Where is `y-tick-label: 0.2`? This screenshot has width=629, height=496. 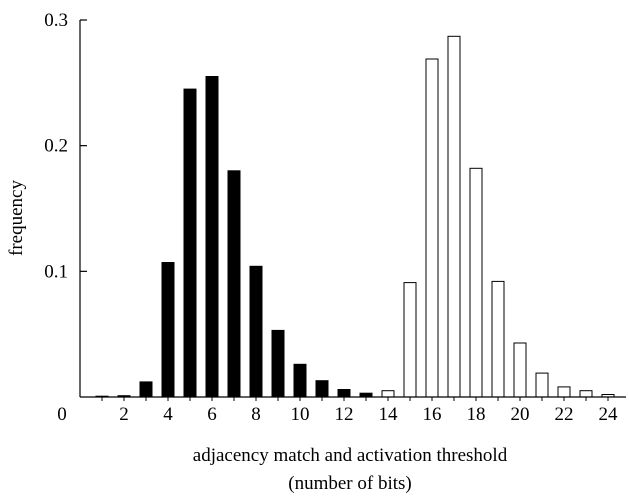
y-tick-label: 0.2 is located at coordinates (56, 146).